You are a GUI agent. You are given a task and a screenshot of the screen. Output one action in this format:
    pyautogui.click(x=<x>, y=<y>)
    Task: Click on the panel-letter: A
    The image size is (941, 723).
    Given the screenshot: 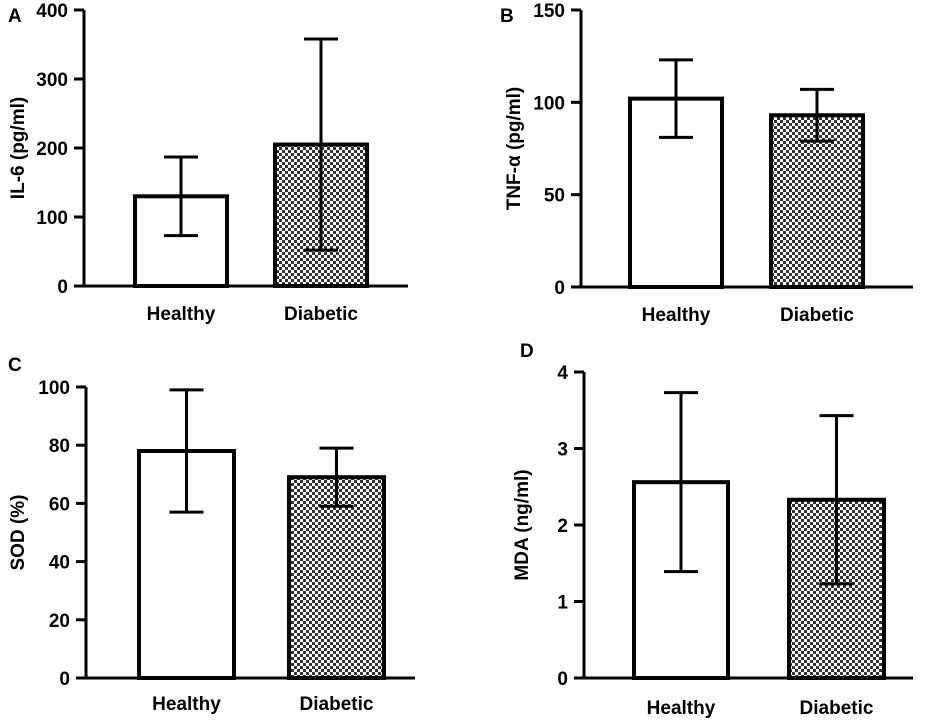 What is the action you would take?
    pyautogui.click(x=15, y=16)
    